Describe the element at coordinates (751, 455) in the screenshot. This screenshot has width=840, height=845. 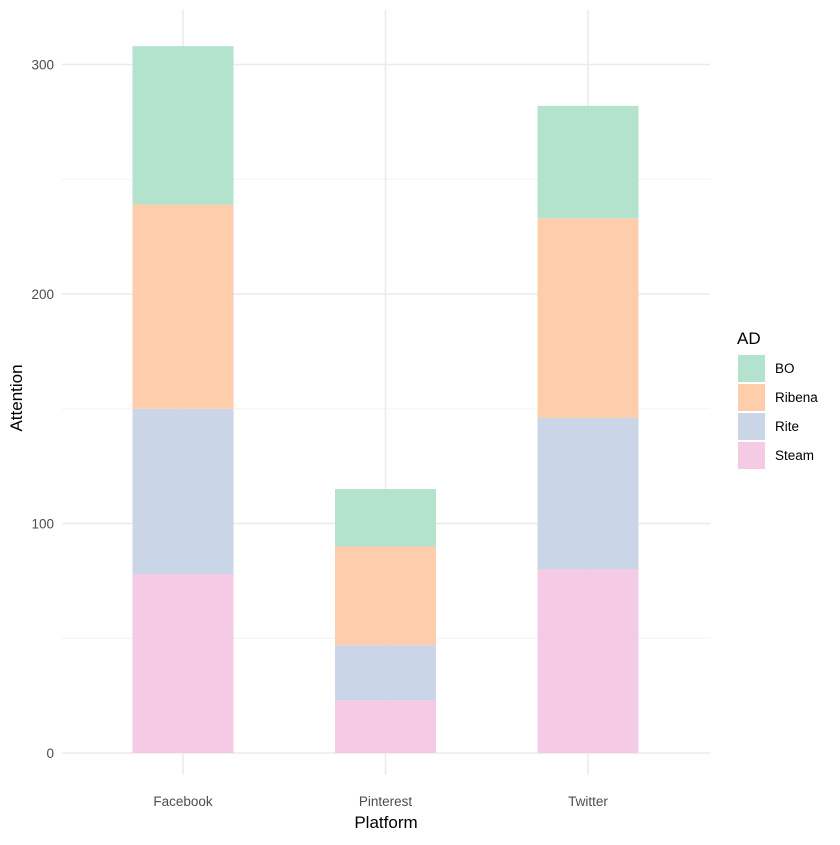
I see `legend-key-steam` at that location.